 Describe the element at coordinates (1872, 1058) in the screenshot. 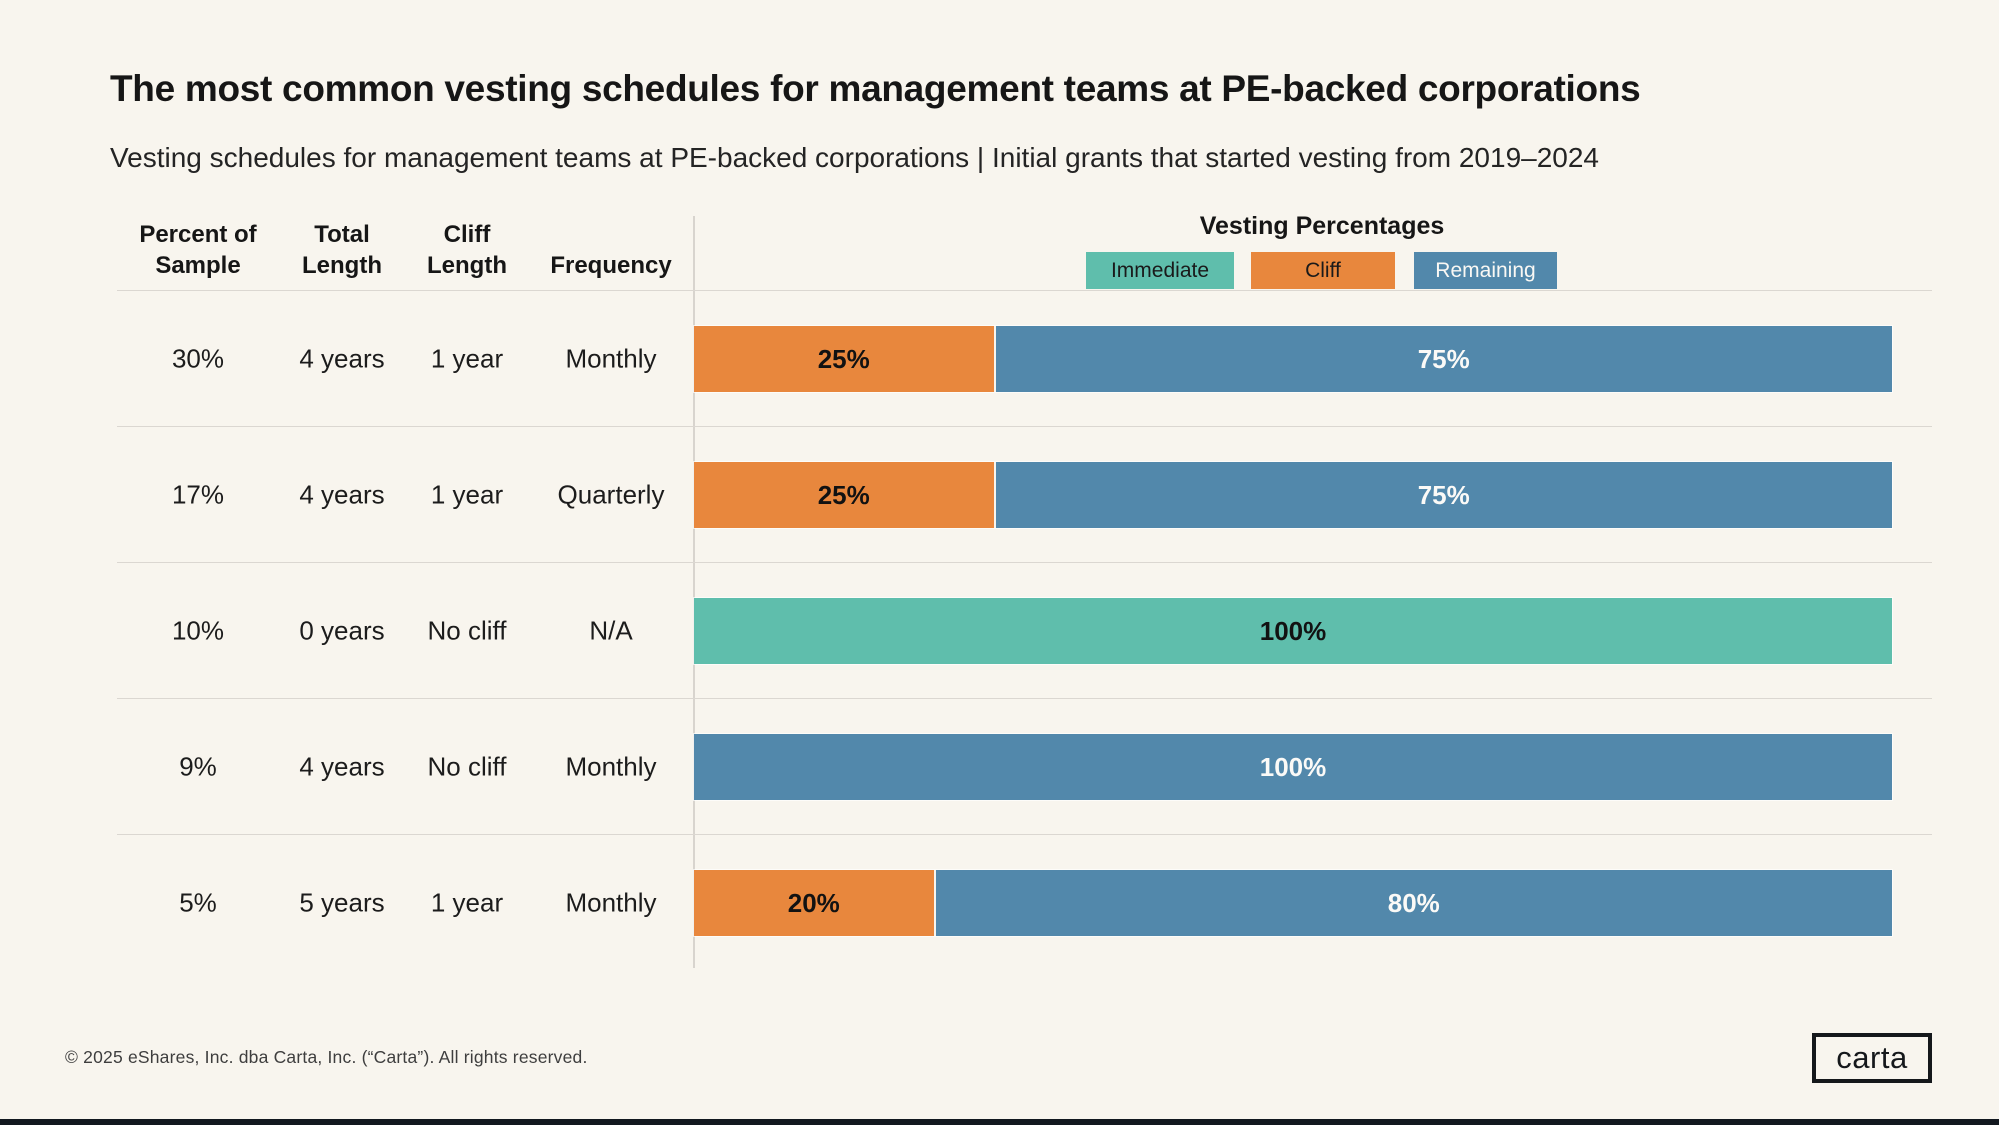

I see `carta-logo: carta` at that location.